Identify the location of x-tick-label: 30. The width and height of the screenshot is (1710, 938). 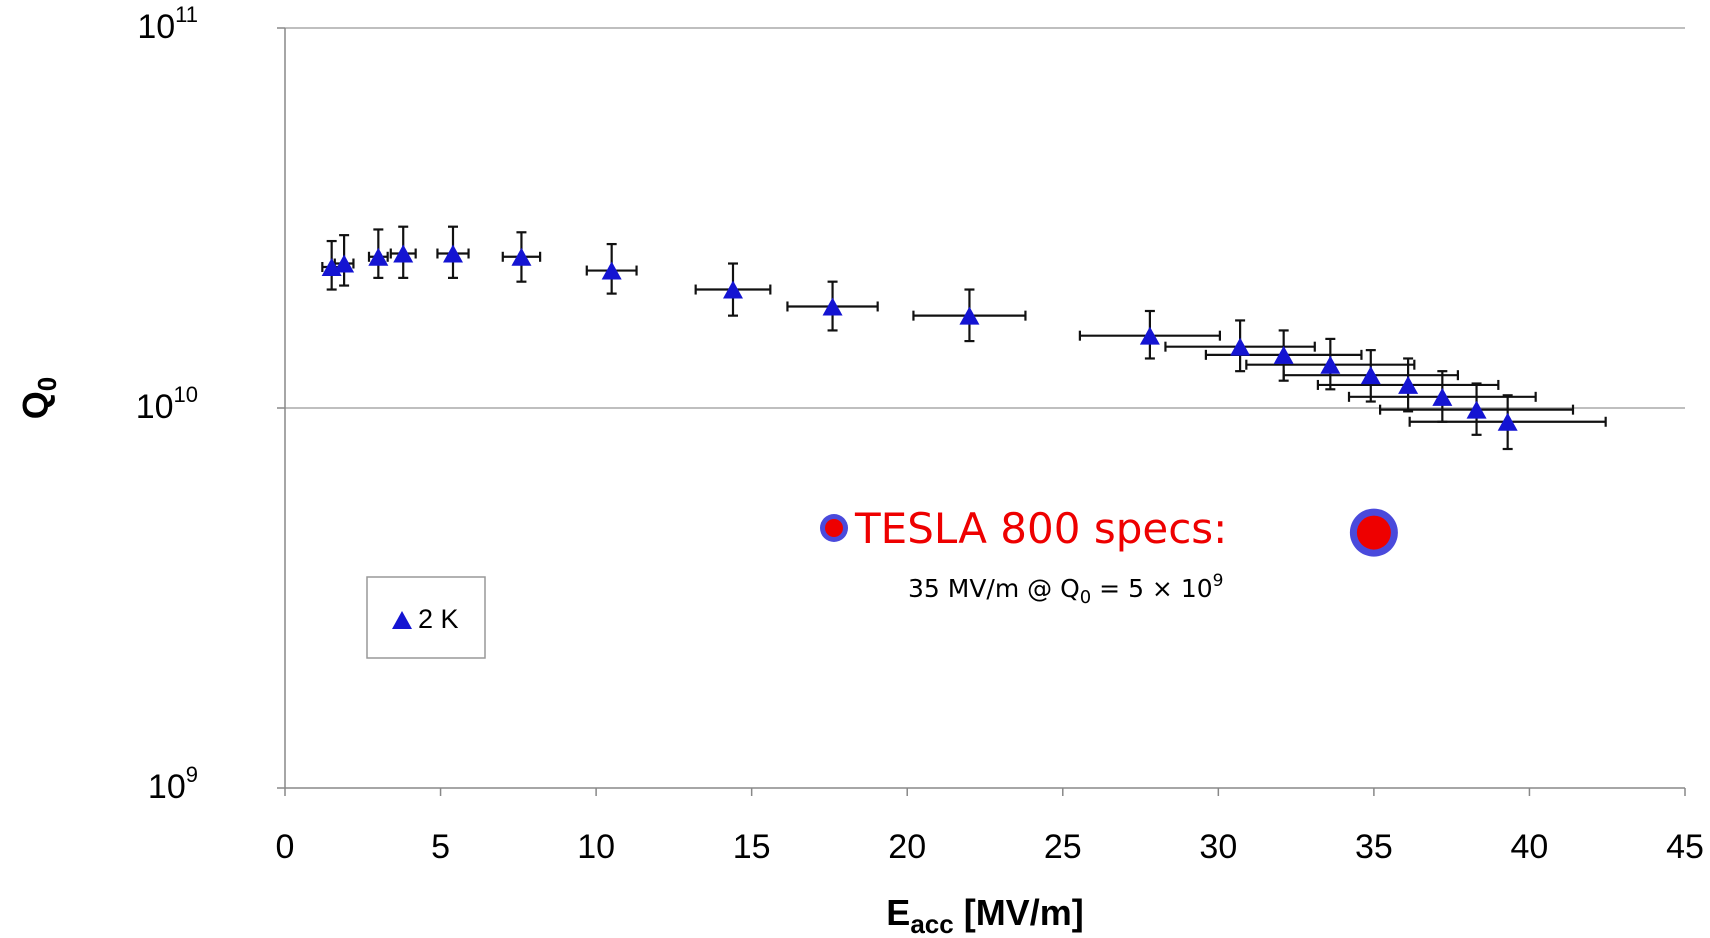
(1218, 847).